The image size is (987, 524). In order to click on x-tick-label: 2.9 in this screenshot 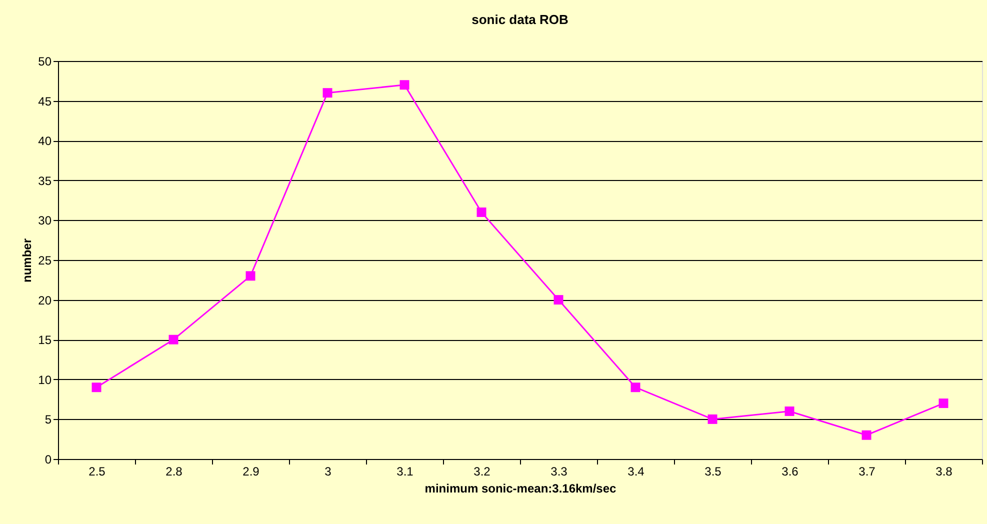, I will do `click(251, 471)`.